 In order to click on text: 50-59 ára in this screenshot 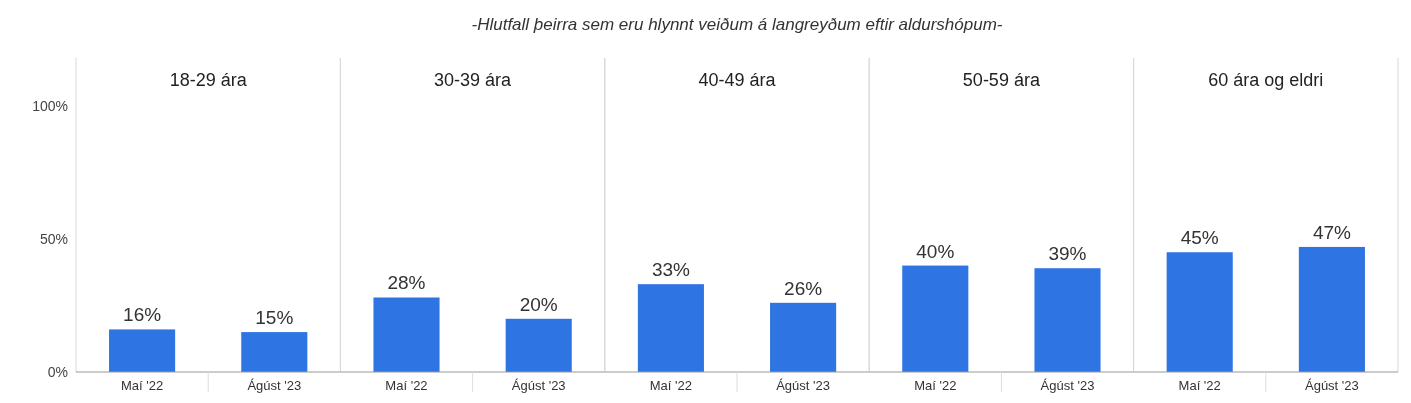, I will do `click(1001, 80)`.